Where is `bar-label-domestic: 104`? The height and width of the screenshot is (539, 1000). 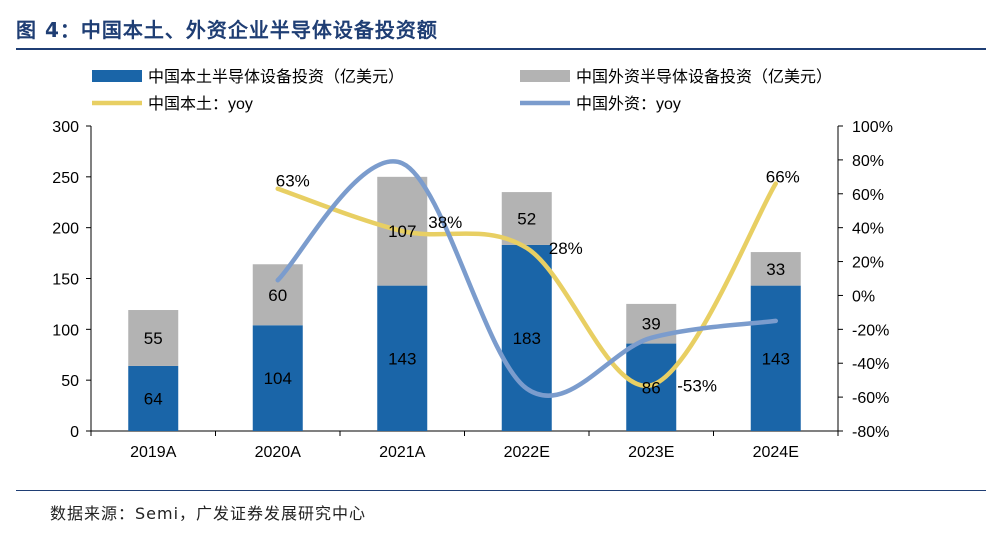
bar-label-domestic: 104 is located at coordinates (278, 378).